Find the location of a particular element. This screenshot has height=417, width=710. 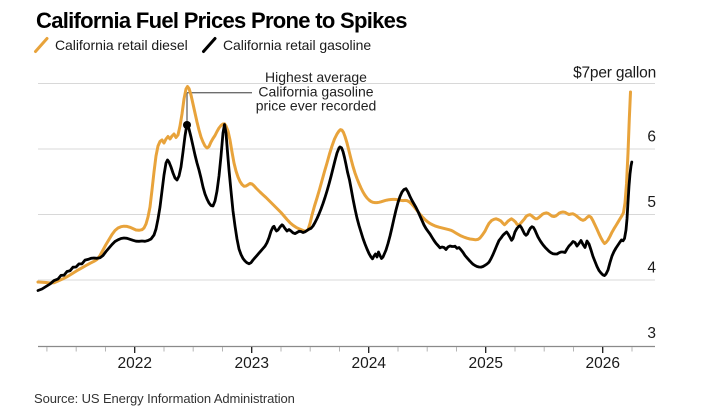

svg-text: 5 is located at coordinates (651, 202).